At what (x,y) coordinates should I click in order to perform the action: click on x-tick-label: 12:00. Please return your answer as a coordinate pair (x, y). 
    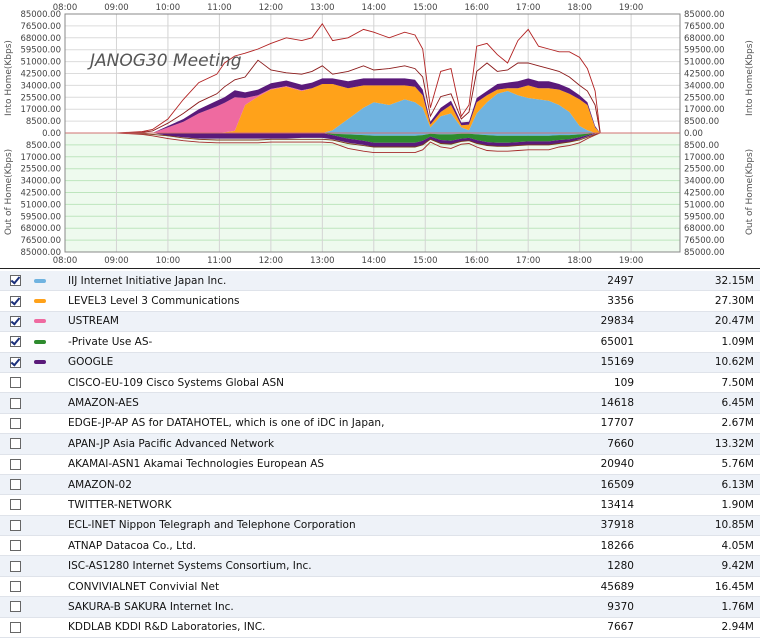
    Looking at the image, I should click on (271, 8).